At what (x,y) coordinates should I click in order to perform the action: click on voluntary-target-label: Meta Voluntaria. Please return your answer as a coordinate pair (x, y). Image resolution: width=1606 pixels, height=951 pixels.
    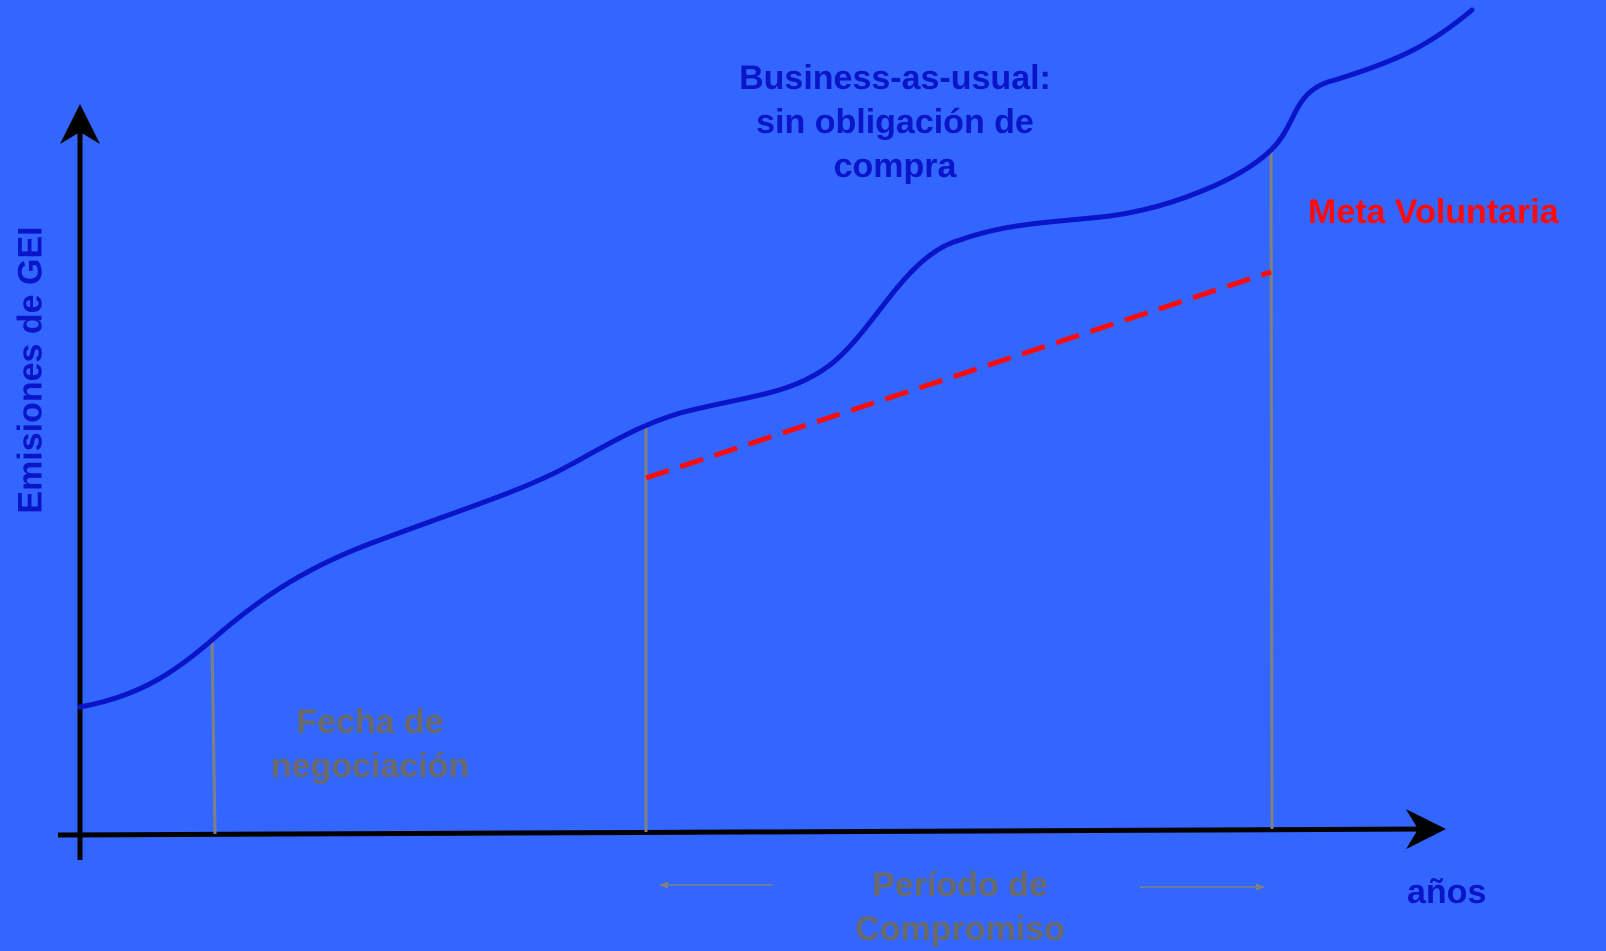
    Looking at the image, I should click on (1433, 212).